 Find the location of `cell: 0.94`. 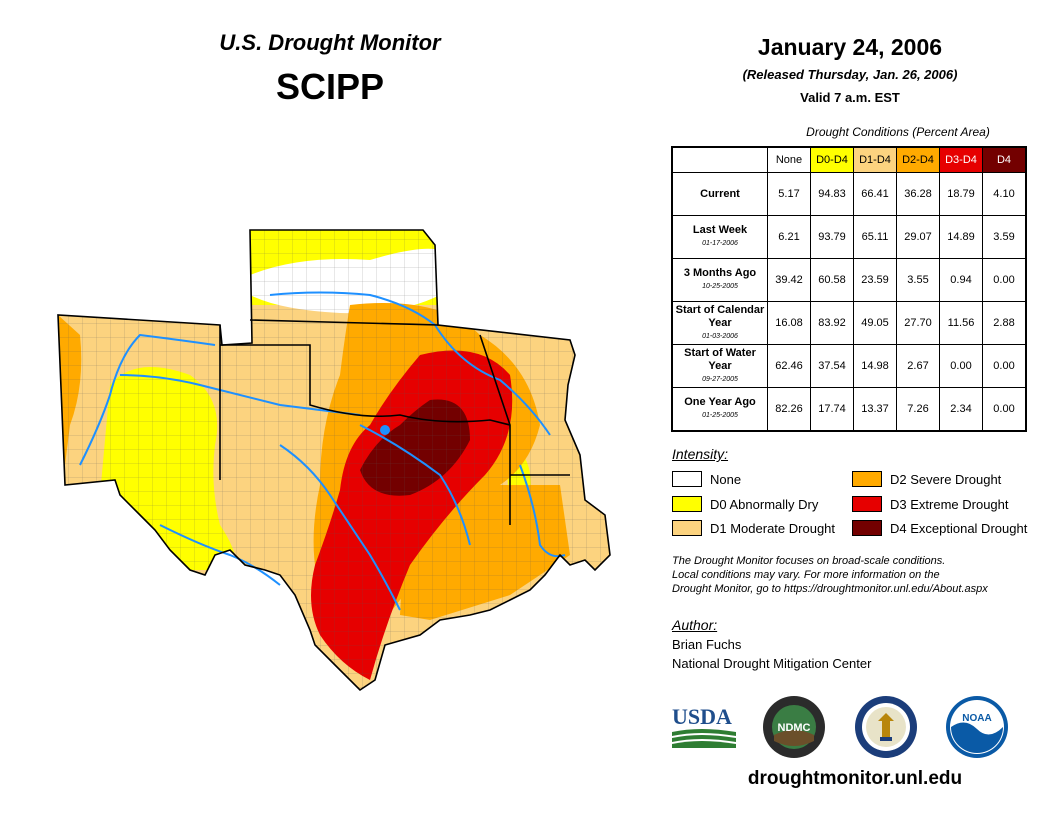

cell: 0.94 is located at coordinates (961, 280).